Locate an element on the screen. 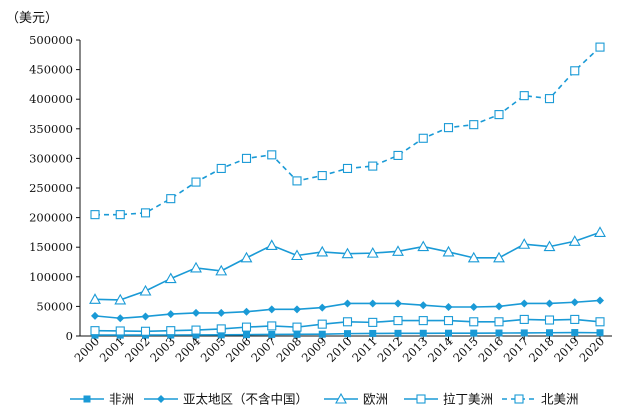  legend-marker is located at coordinates (161, 399).